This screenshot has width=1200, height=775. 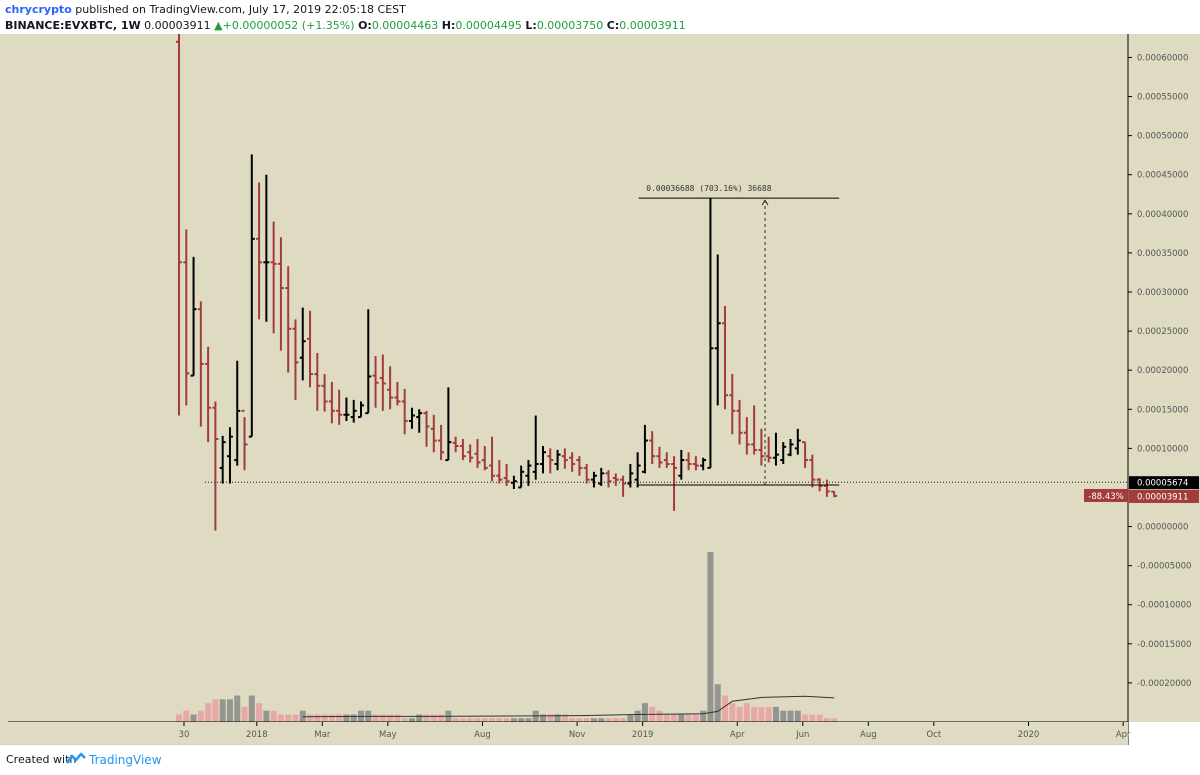 I want to click on close-label: C:, so click(x=613, y=25).